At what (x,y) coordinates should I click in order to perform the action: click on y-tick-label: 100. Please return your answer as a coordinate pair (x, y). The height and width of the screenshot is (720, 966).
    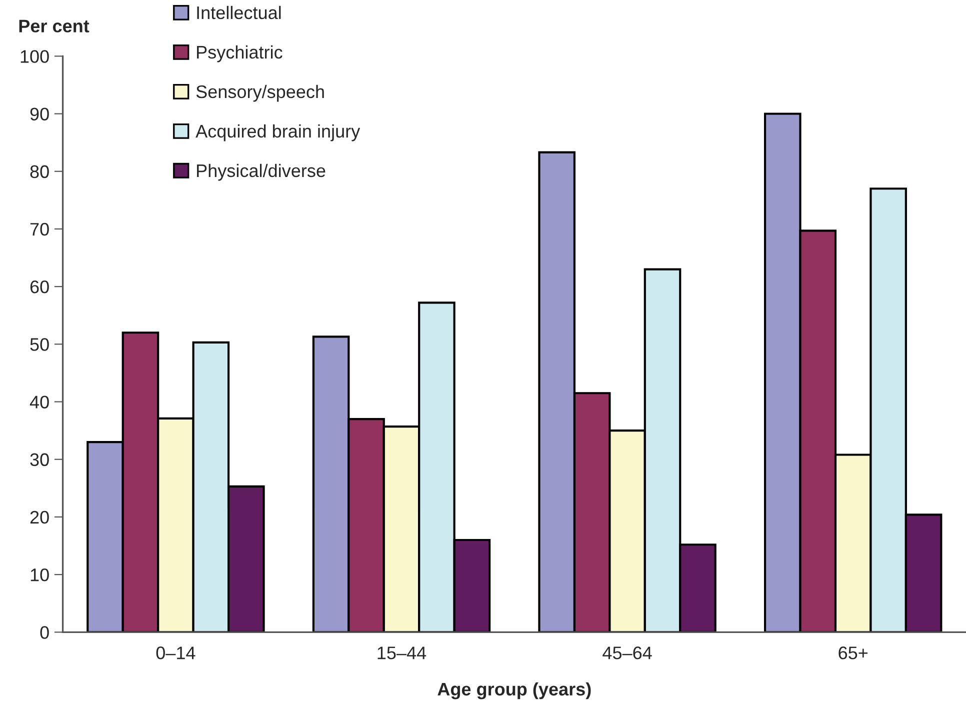
    Looking at the image, I should click on (34, 56).